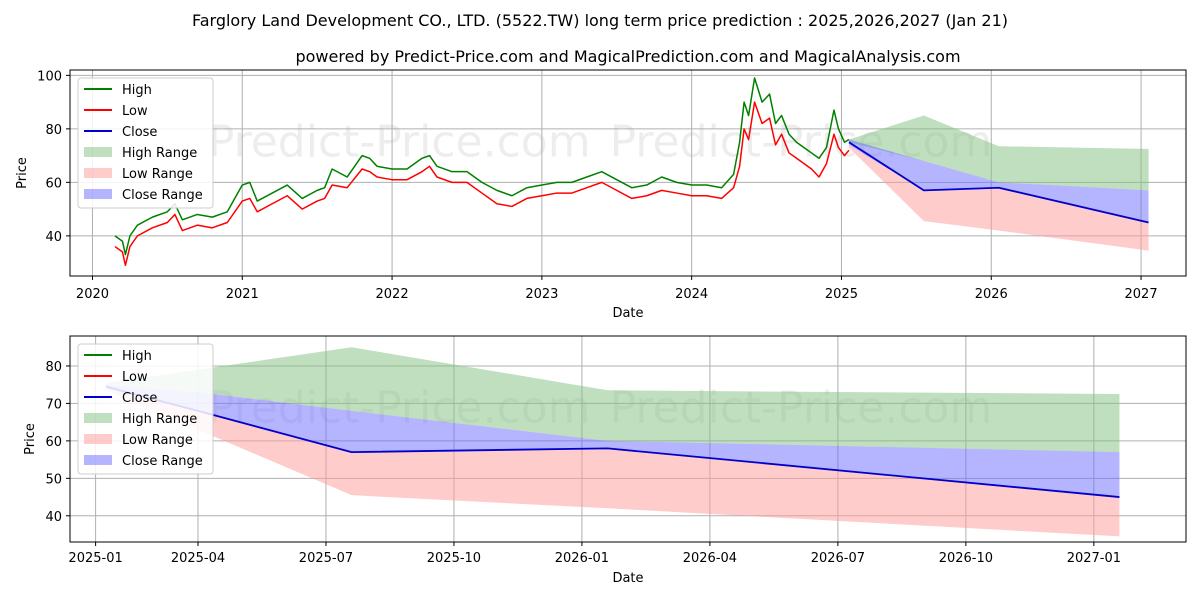 This screenshot has height=600, width=1200. What do you see at coordinates (92, 294) in the screenshot?
I see `x-tick-label: 2020` at bounding box center [92, 294].